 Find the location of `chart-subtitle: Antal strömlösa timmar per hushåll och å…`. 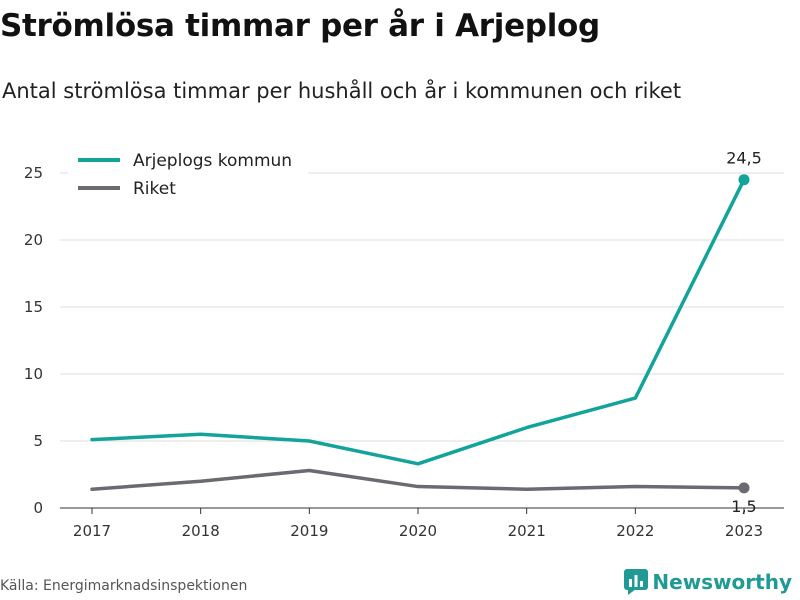

chart-subtitle: Antal strömlösa timmar per hushåll och å… is located at coordinates (342, 91).